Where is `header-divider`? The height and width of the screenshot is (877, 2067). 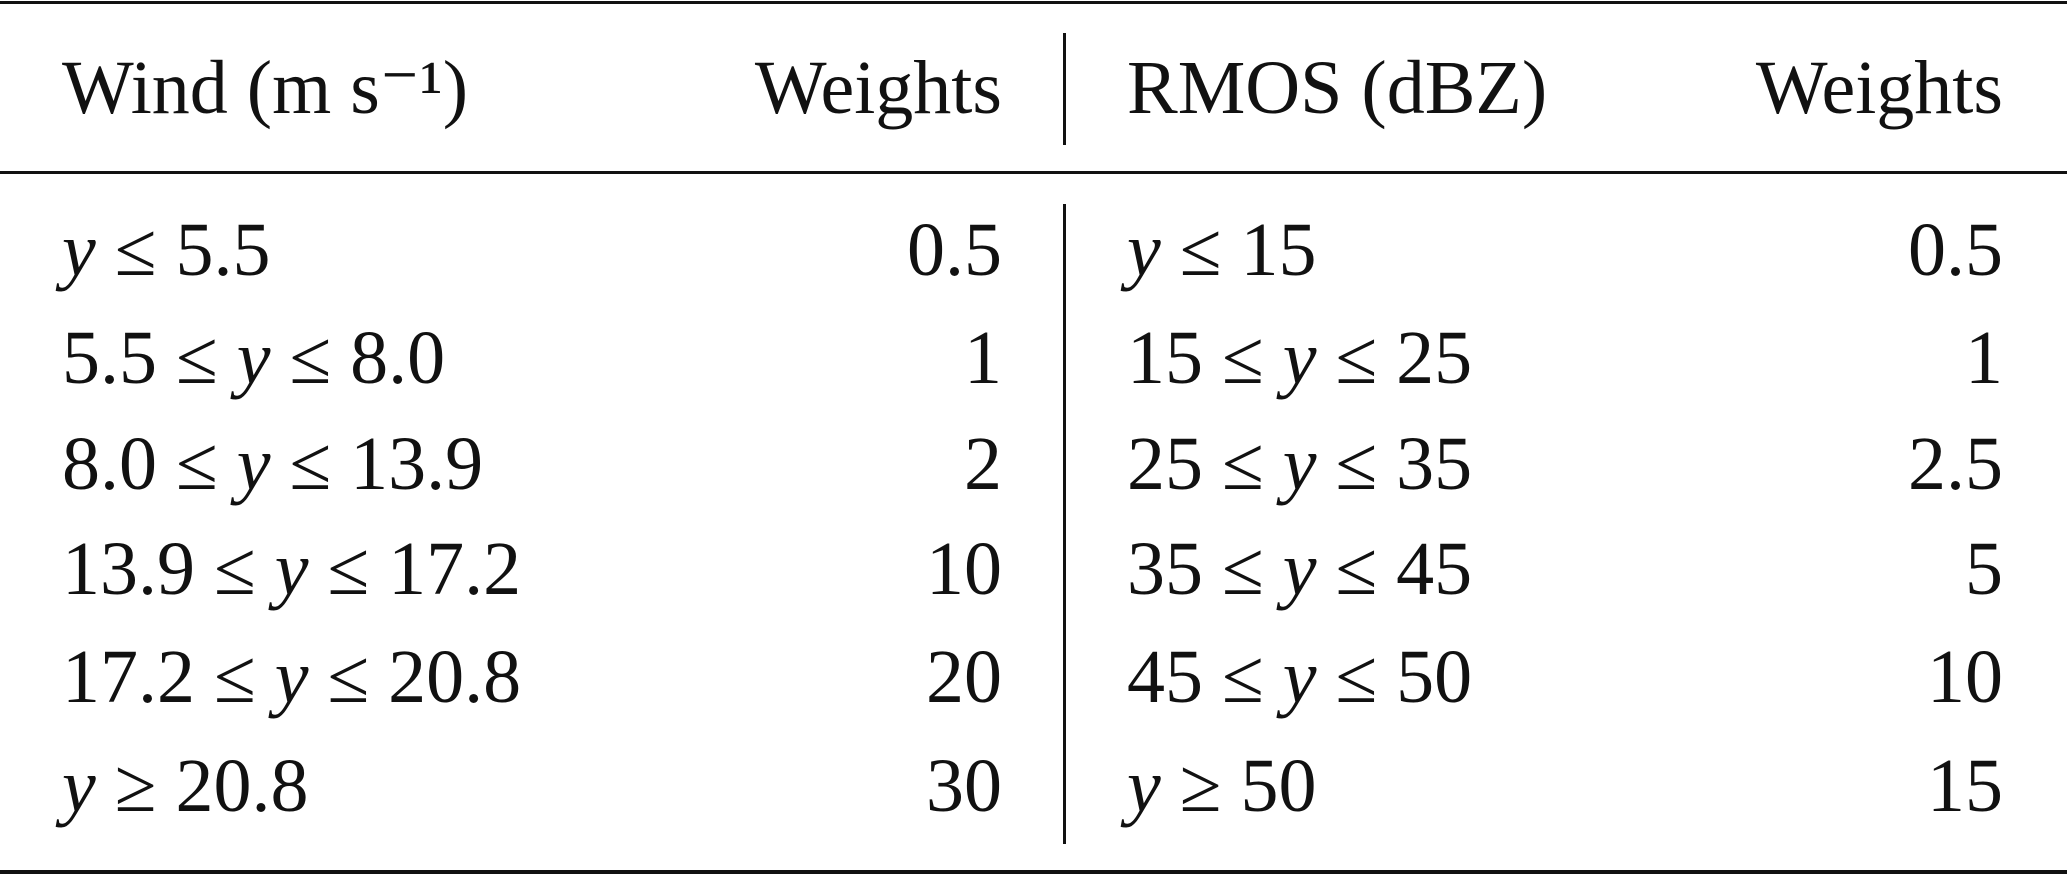 header-divider is located at coordinates (1064, 89).